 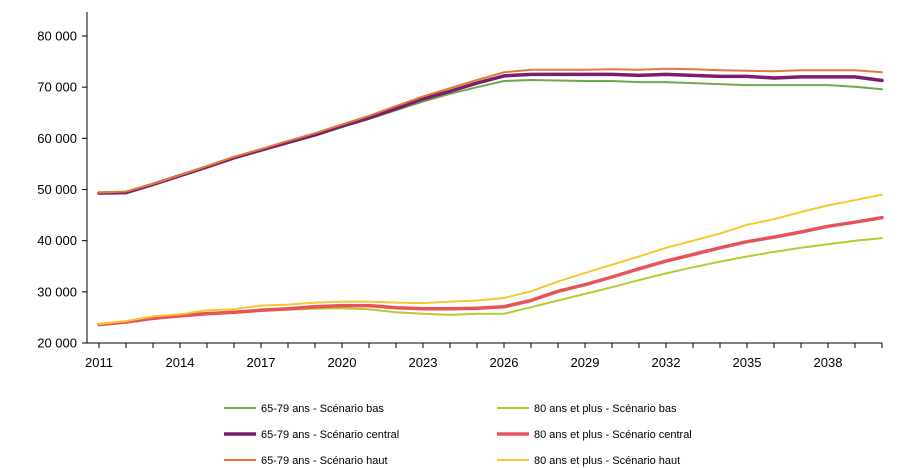 I want to click on y-tick-label: 60 000, so click(x=57, y=138).